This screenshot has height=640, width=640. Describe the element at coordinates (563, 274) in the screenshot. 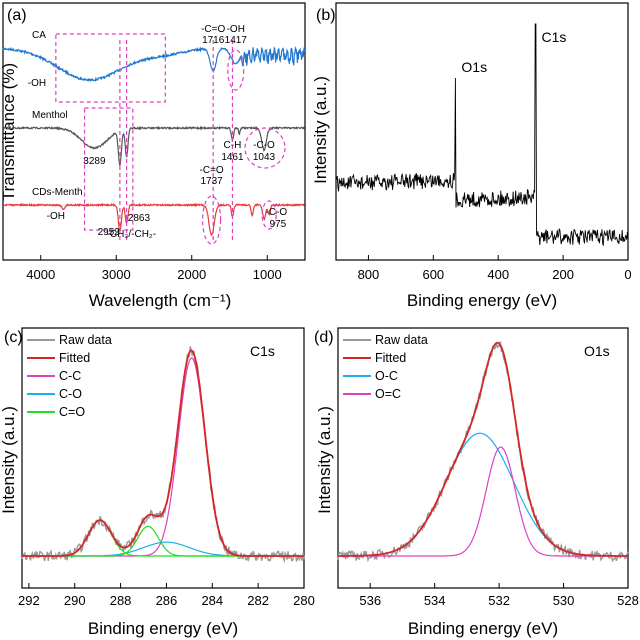

I see `panel-b-xtick-label: 200` at that location.